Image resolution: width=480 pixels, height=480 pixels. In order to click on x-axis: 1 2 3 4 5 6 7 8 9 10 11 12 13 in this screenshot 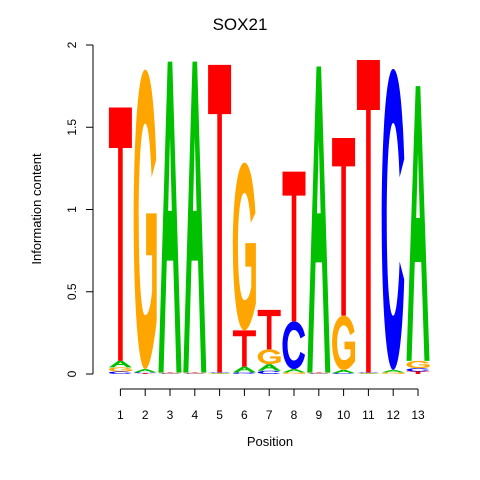, I will do `click(271, 405)`.